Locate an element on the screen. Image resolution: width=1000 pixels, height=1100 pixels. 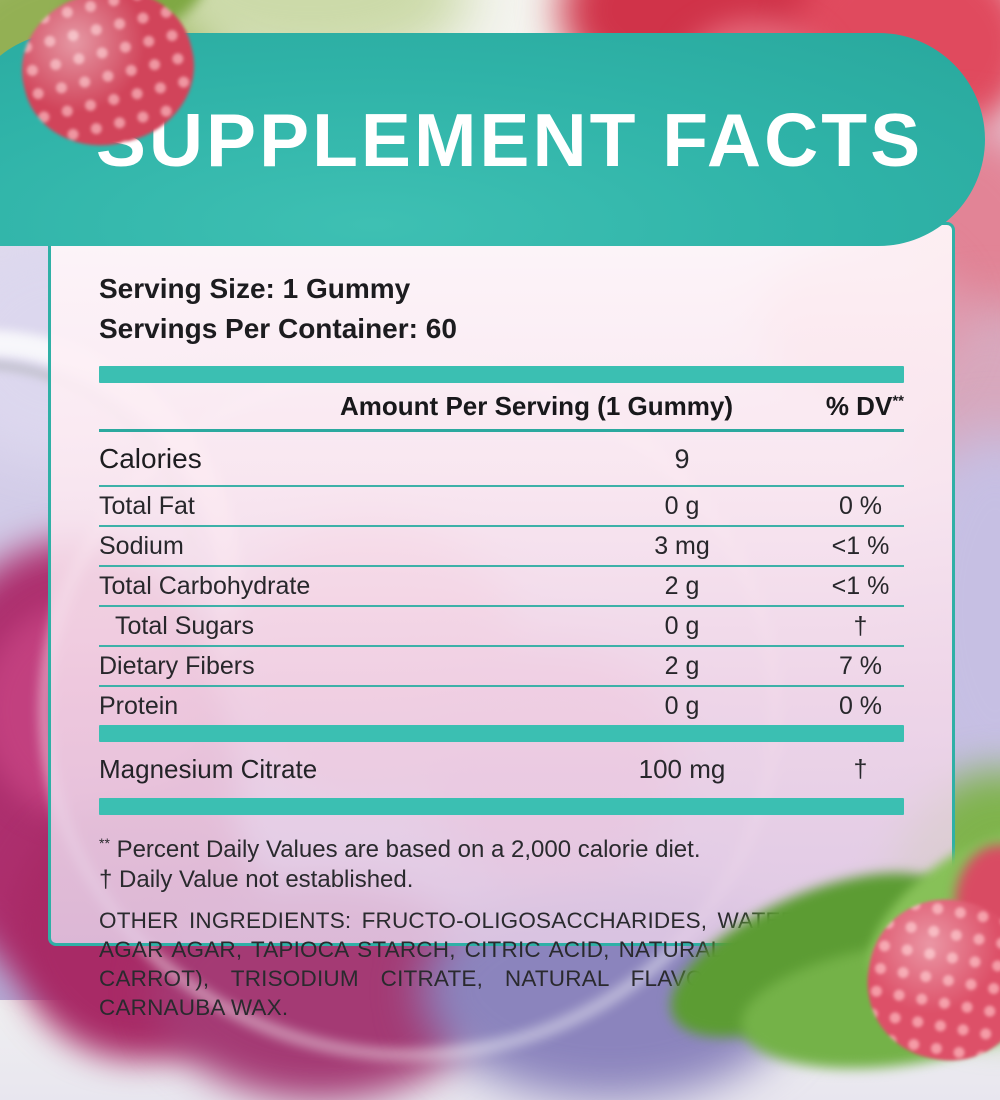
row-label: Protein is located at coordinates (139, 706).